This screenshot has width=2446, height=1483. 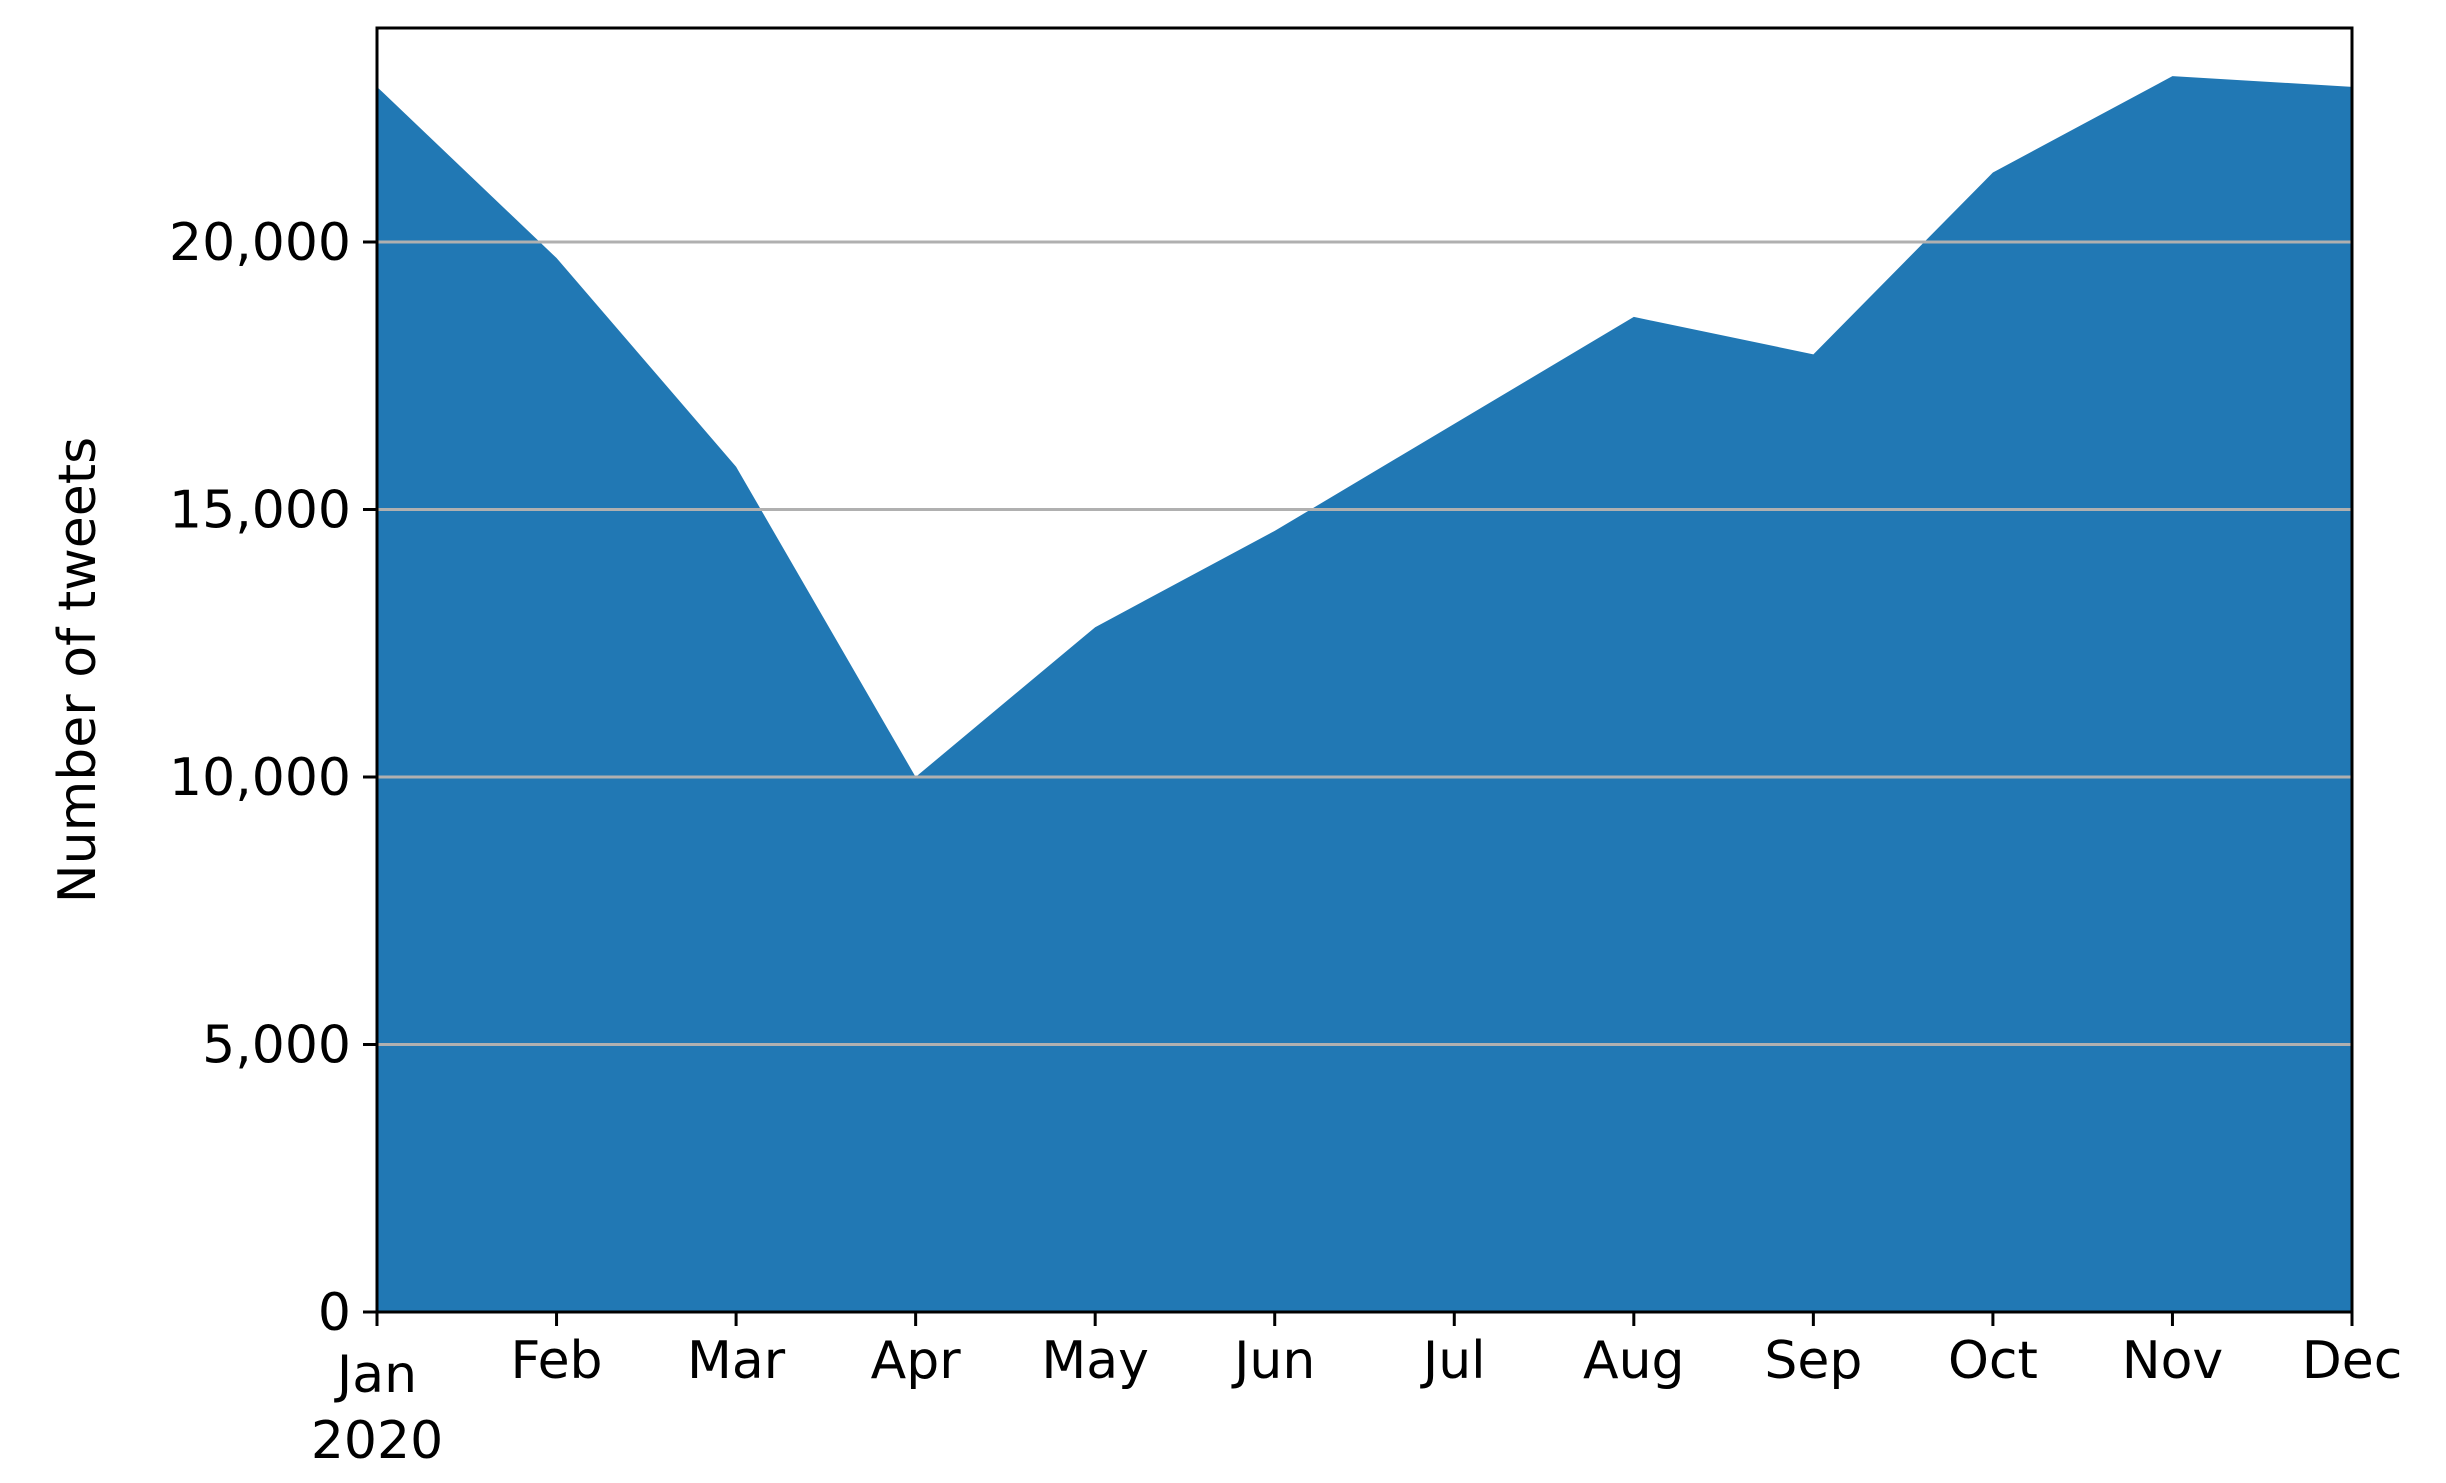 What do you see at coordinates (1813, 1361) in the screenshot?
I see `x-tick-label: Sep` at bounding box center [1813, 1361].